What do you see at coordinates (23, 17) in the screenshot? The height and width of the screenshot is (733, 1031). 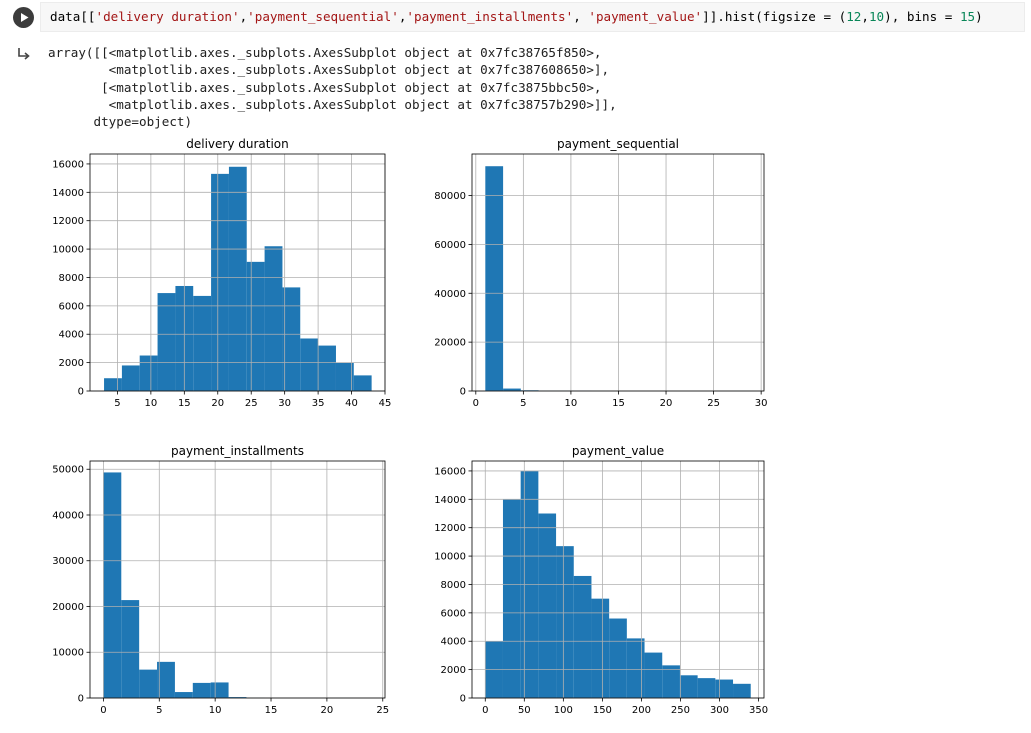 I see `run-cell-button` at bounding box center [23, 17].